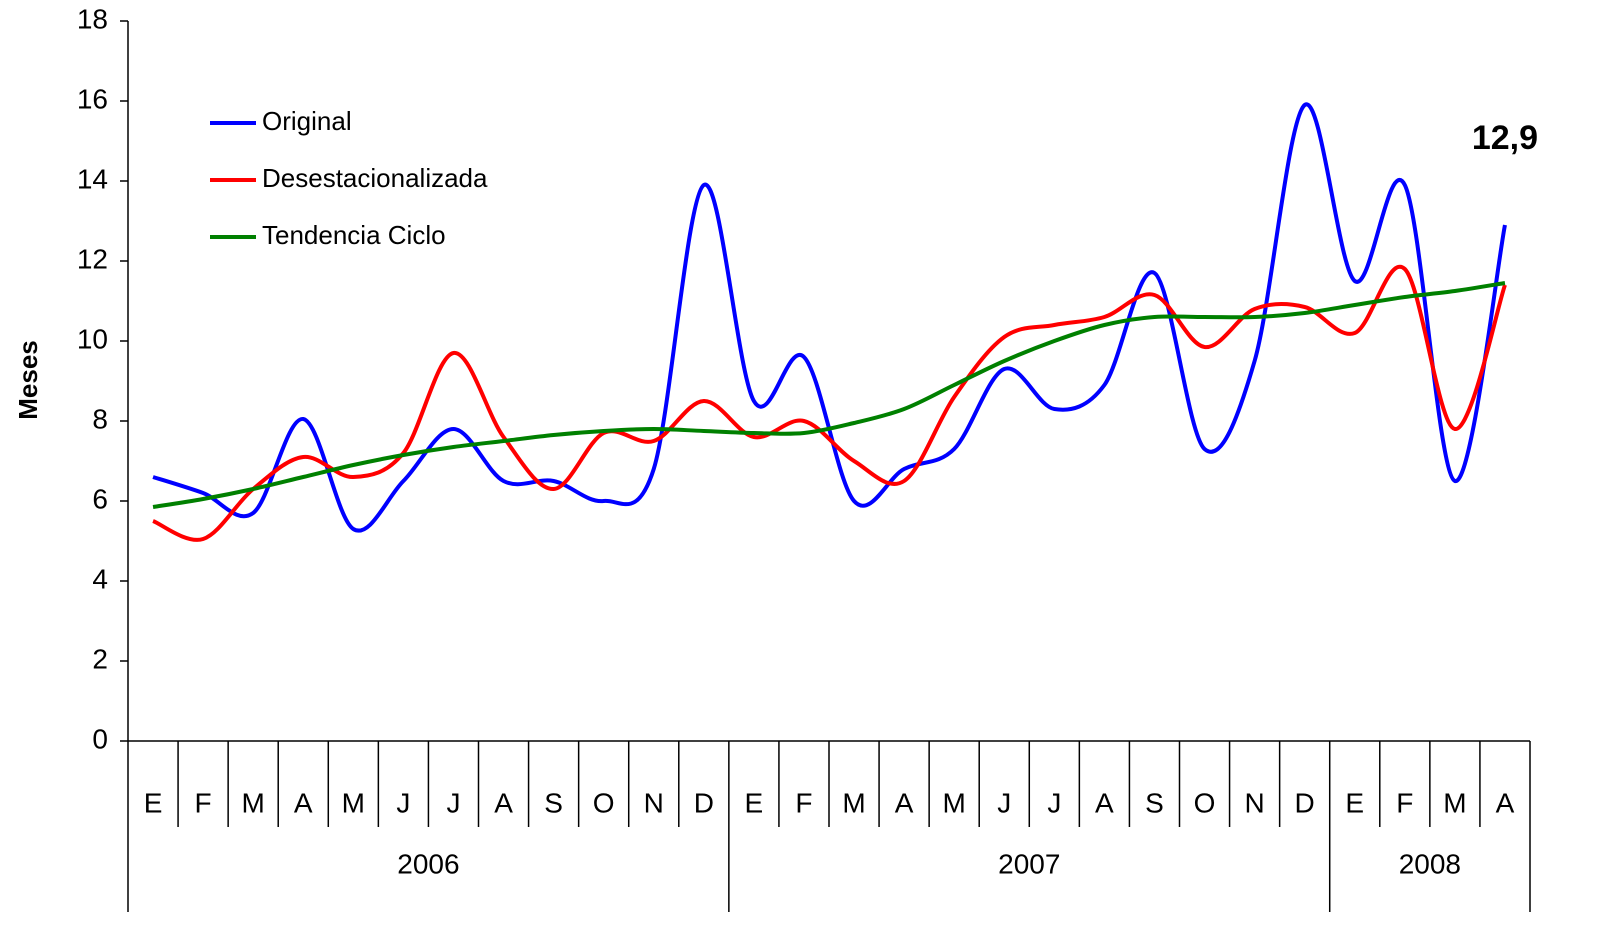  What do you see at coordinates (100, 418) in the screenshot?
I see `y-tick-label: 8` at bounding box center [100, 418].